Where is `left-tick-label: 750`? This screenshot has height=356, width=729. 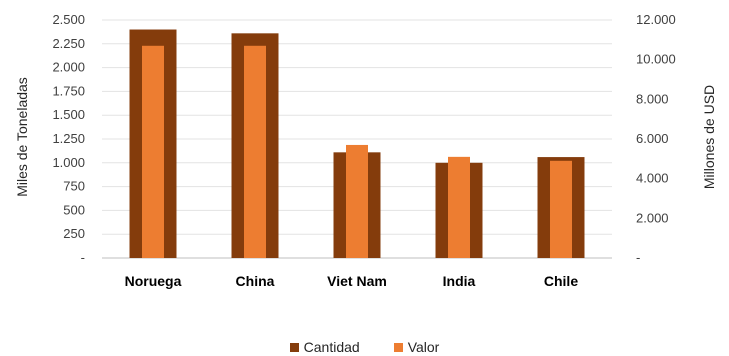 left-tick-label: 750 is located at coordinates (74, 186).